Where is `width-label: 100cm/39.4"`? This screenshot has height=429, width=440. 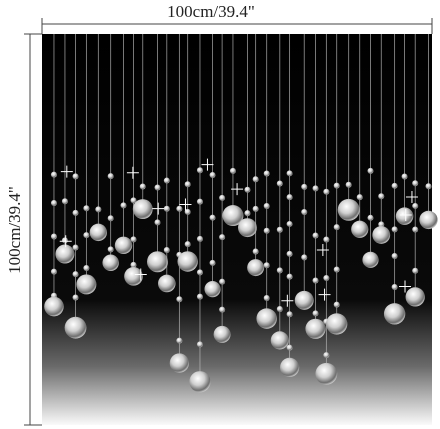
width-label: 100cm/39.4" is located at coordinates (211, 11).